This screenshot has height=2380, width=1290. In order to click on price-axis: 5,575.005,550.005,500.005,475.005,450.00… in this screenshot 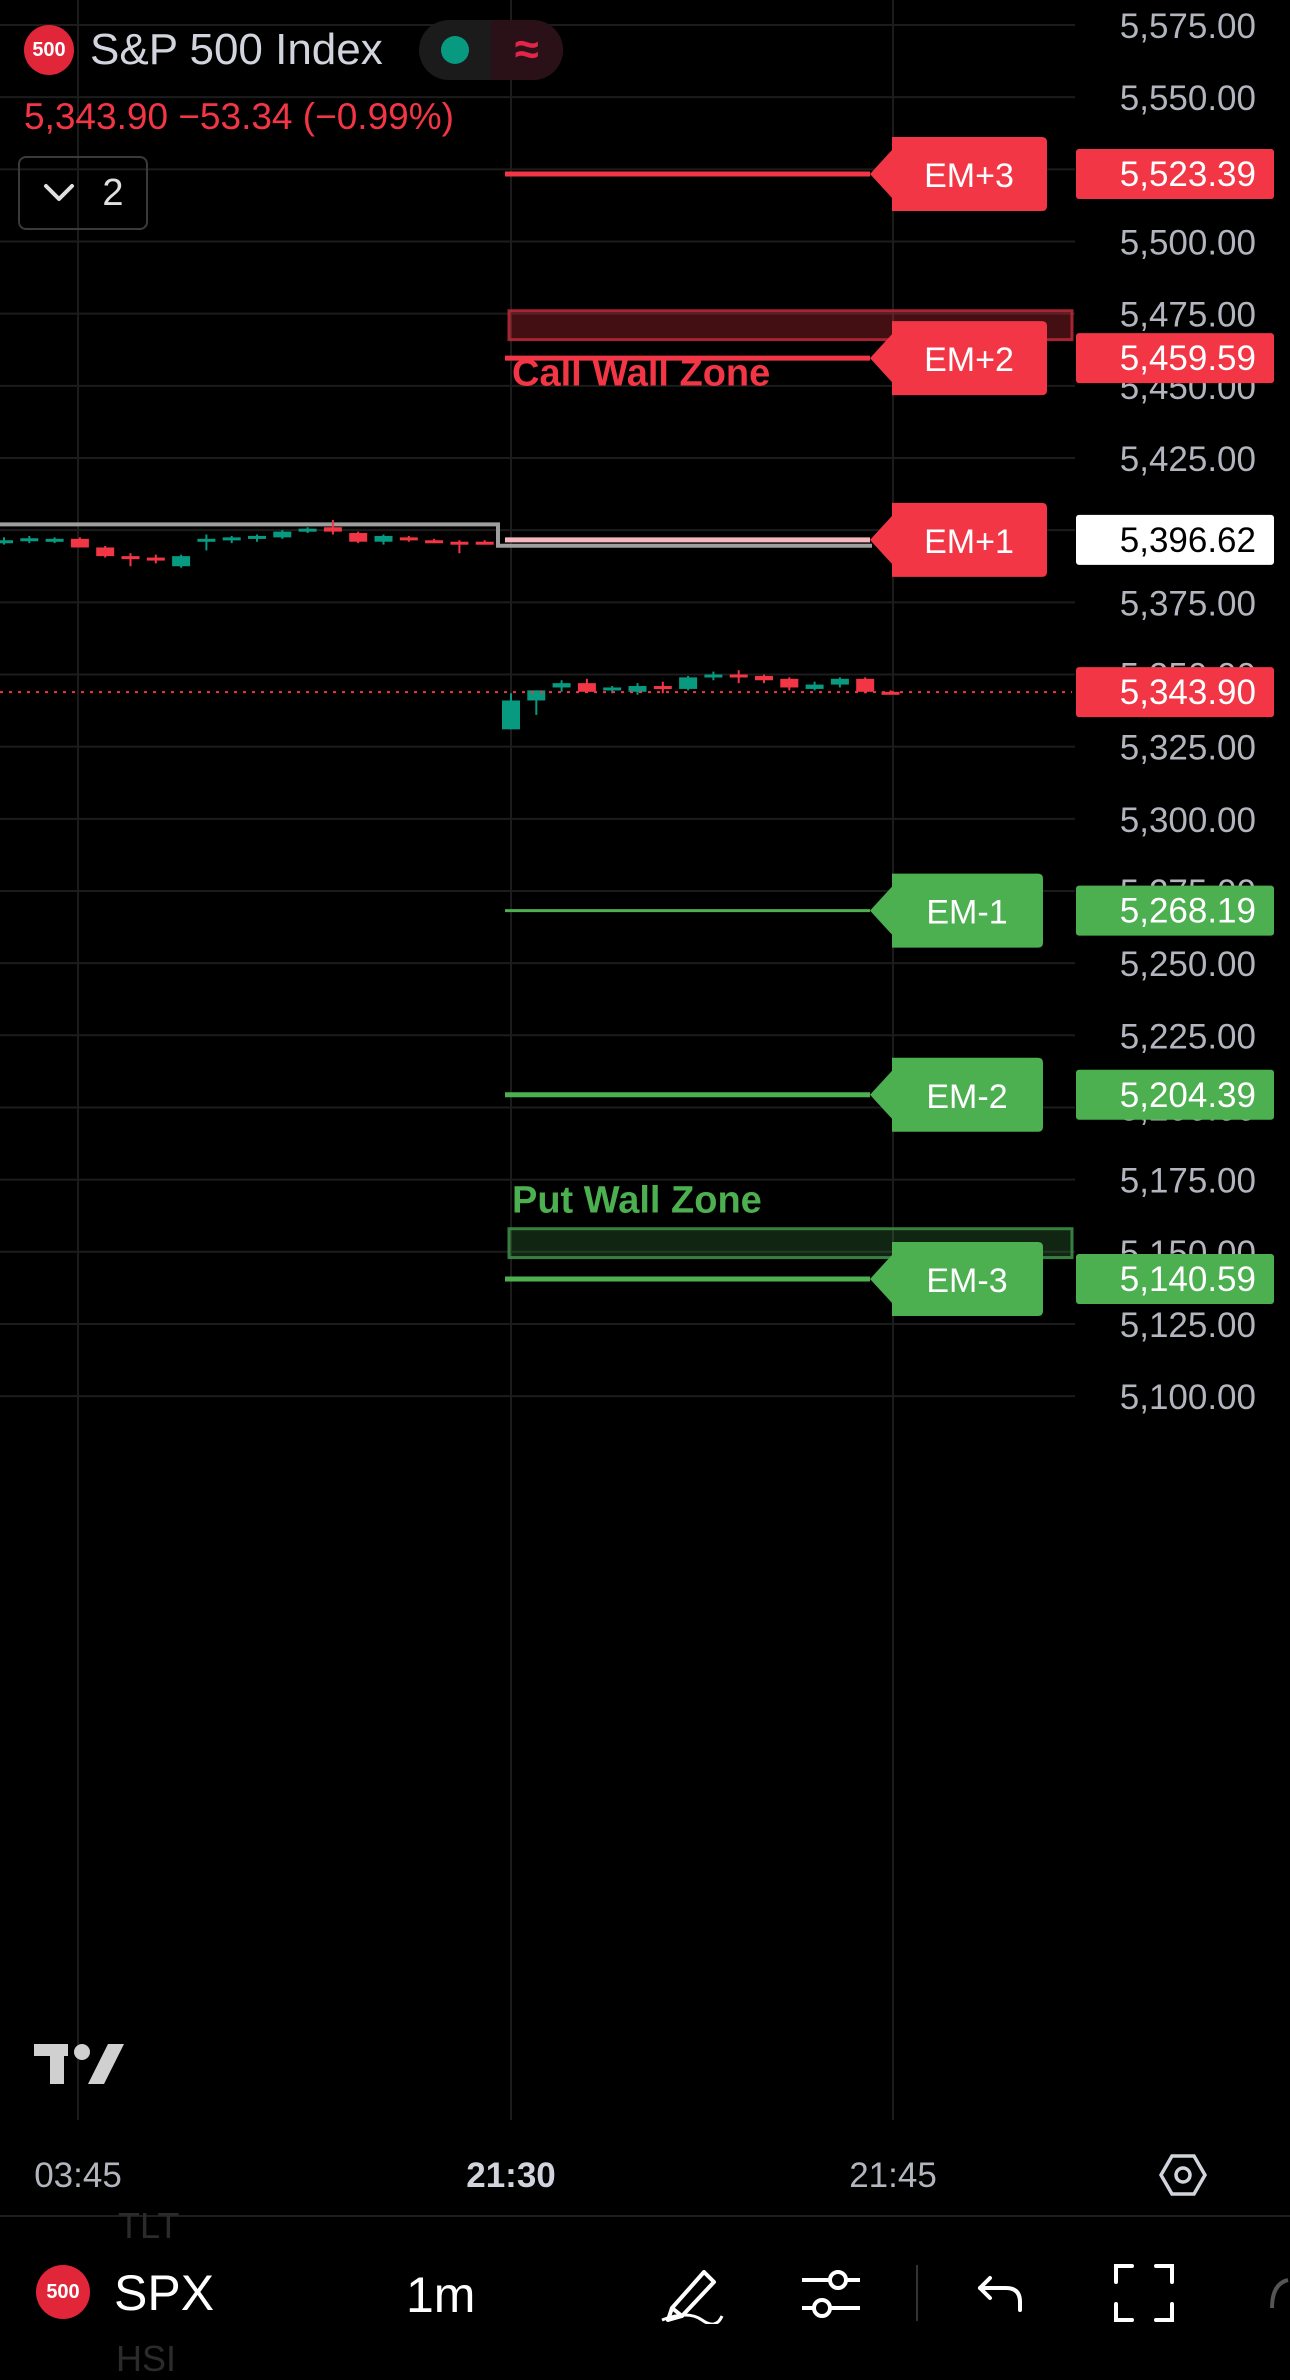, I will do `click(1175, 712)`.